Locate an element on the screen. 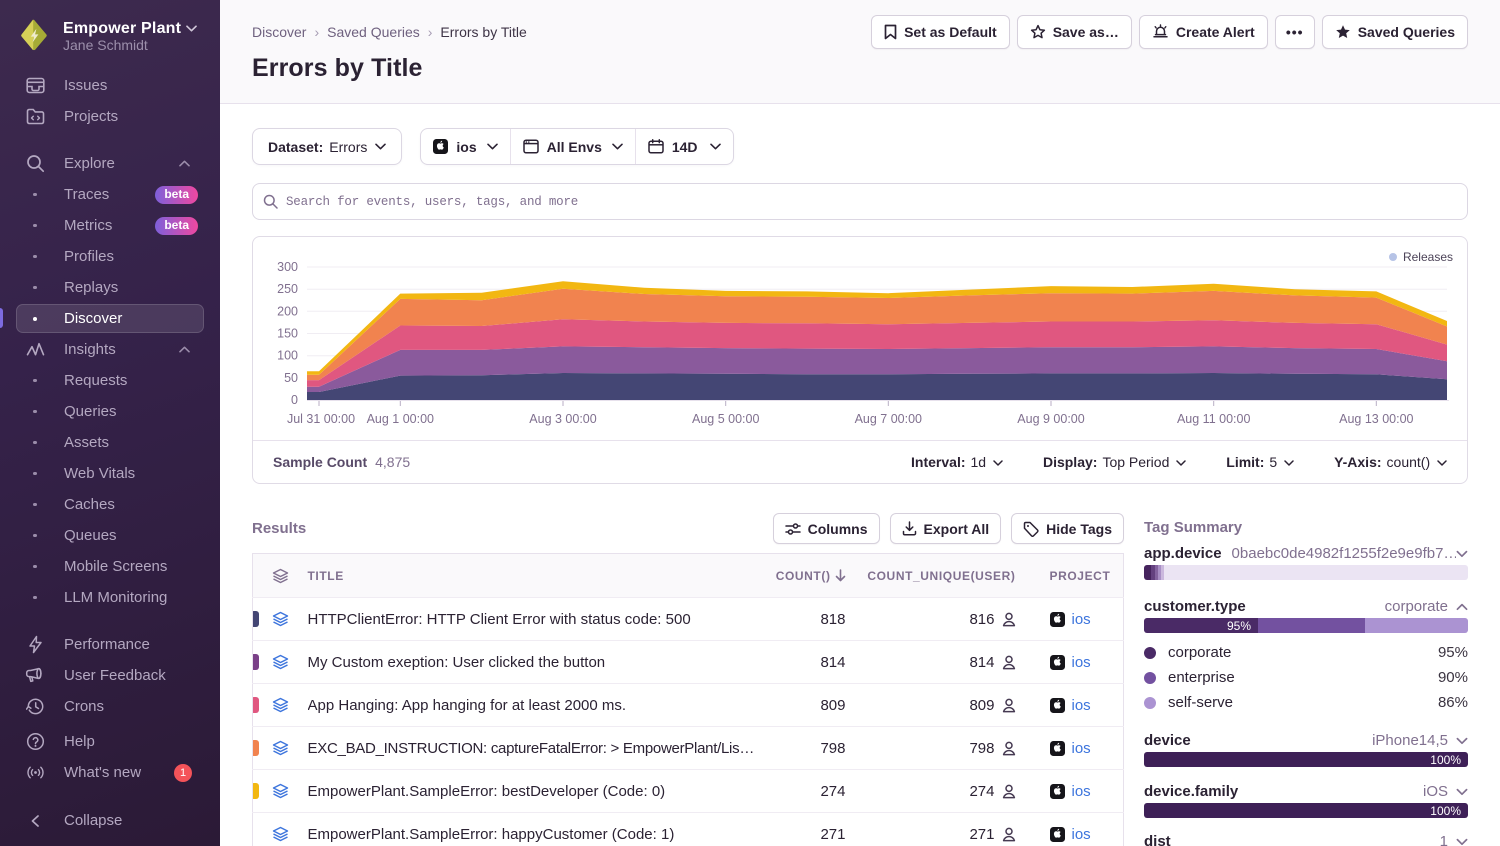 This screenshot has height=846, width=1500. svg-text: Aug 11 00:00 is located at coordinates (1213, 419).